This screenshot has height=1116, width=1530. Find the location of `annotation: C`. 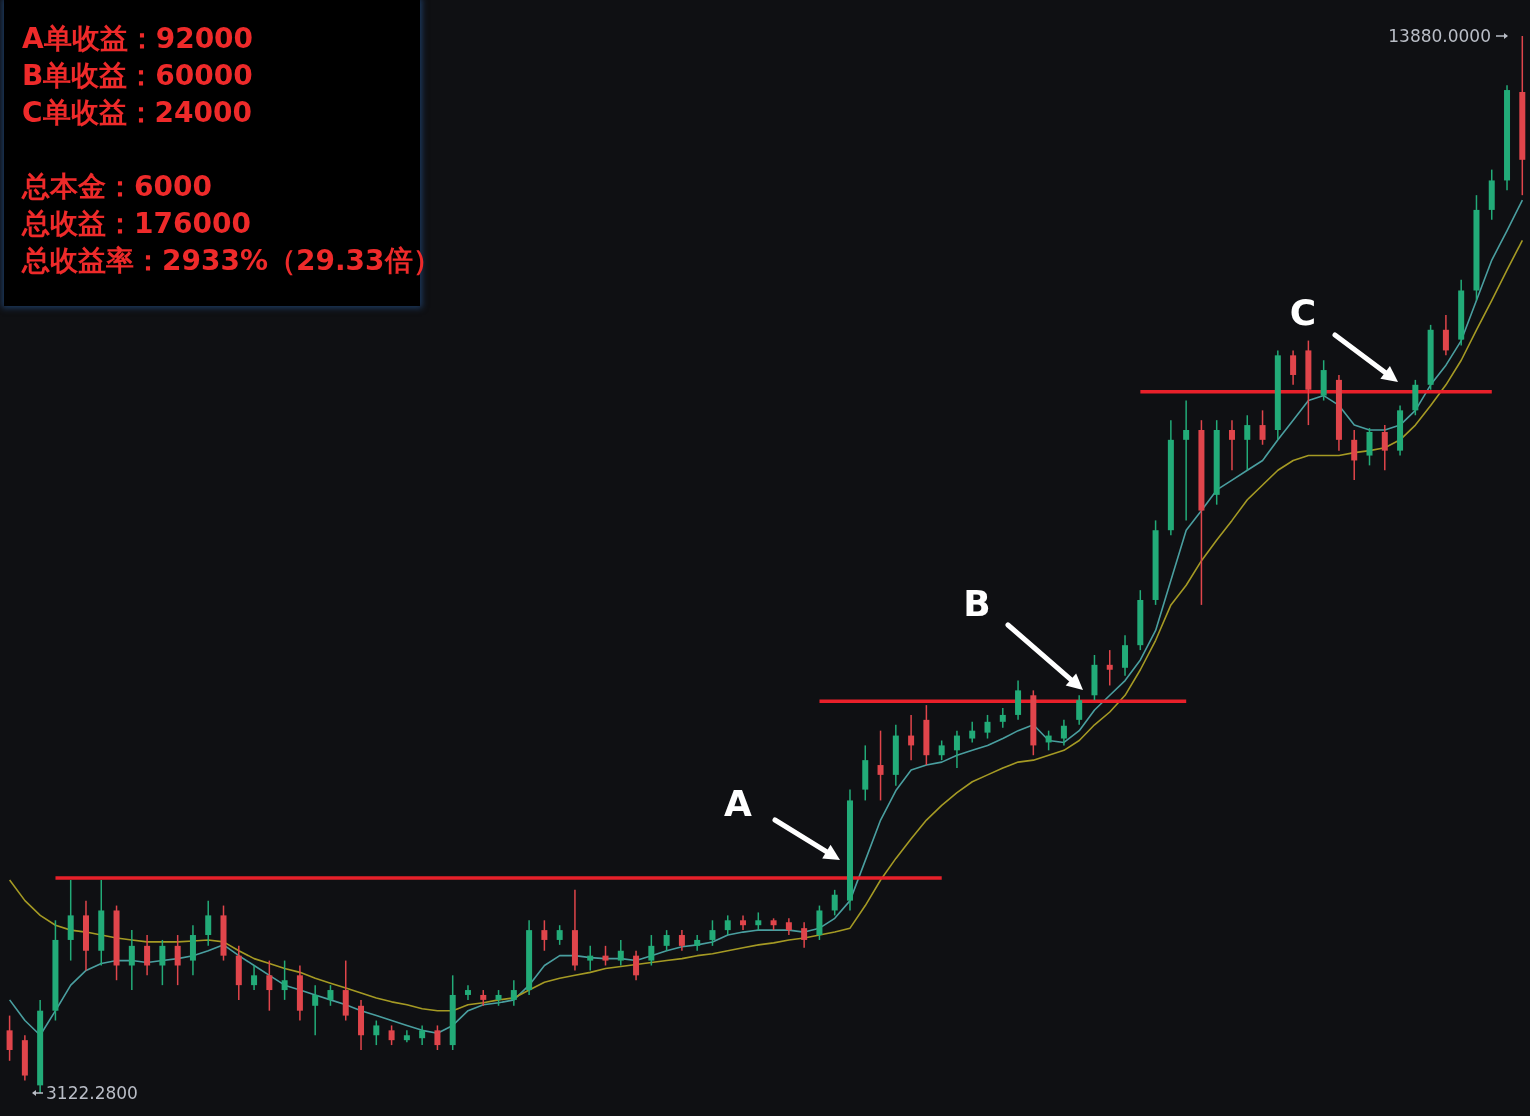

annotation: C is located at coordinates (1303, 312).